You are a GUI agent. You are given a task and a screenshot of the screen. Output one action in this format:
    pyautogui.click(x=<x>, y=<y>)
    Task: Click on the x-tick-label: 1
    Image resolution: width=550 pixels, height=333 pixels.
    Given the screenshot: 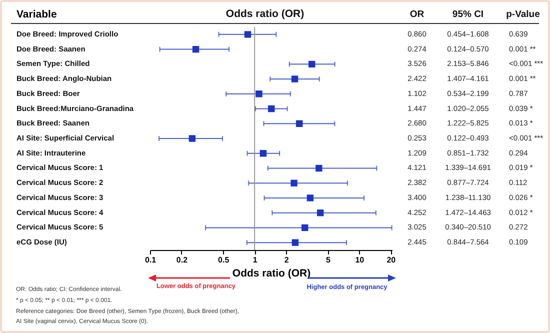 What is the action you would take?
    pyautogui.click(x=255, y=260)
    